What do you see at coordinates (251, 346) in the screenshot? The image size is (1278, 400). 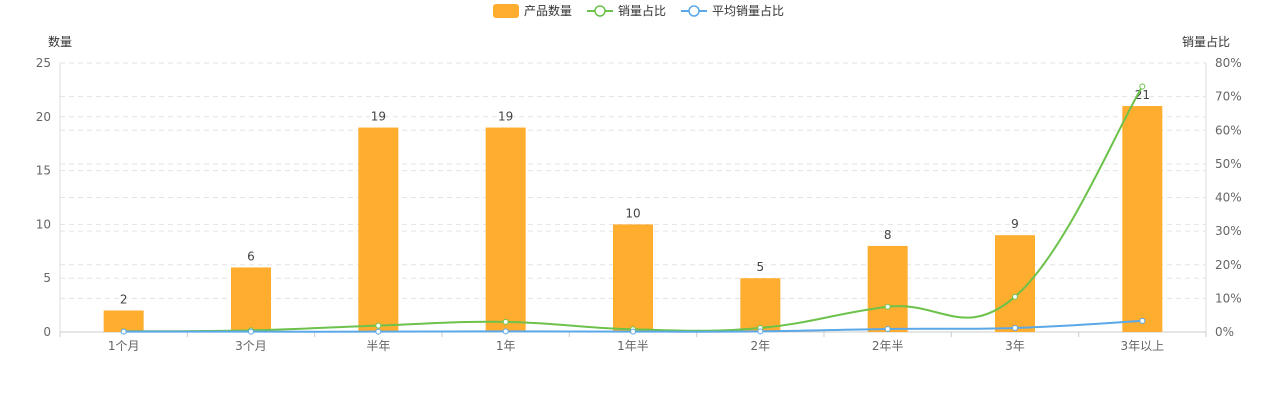 I see `x-category-label: 3个月` at bounding box center [251, 346].